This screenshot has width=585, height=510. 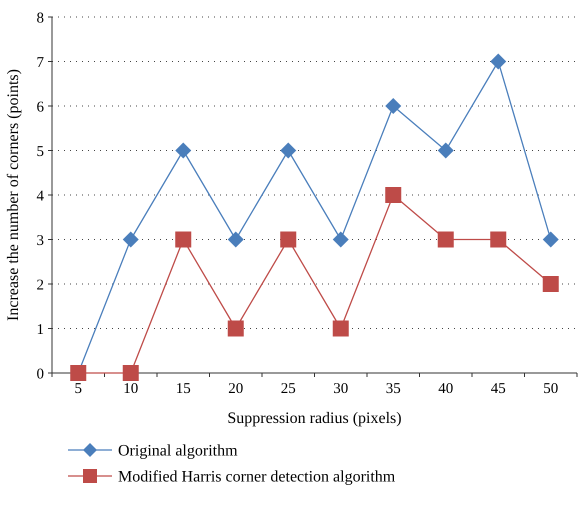 I want to click on y-tick-label: 6, so click(x=40, y=107).